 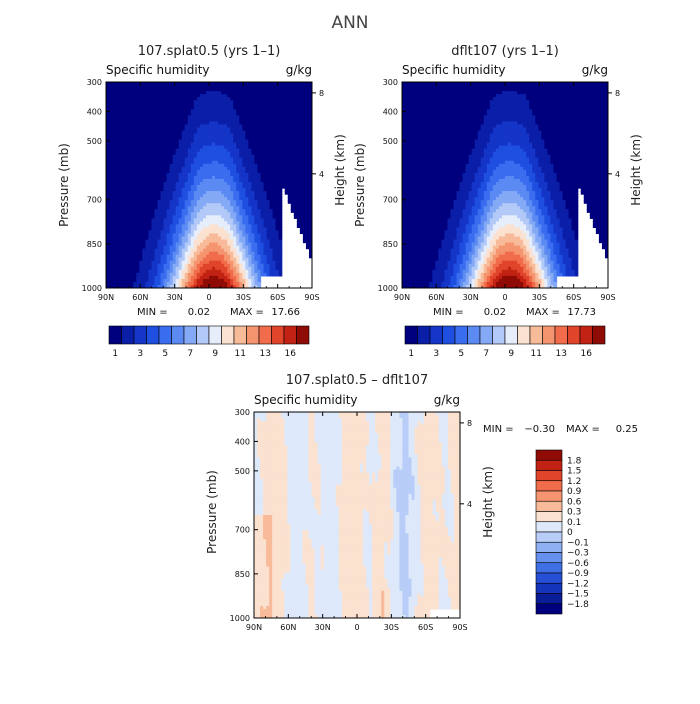 I want to click on panel-1-max-label: MAX =, so click(x=247, y=312).